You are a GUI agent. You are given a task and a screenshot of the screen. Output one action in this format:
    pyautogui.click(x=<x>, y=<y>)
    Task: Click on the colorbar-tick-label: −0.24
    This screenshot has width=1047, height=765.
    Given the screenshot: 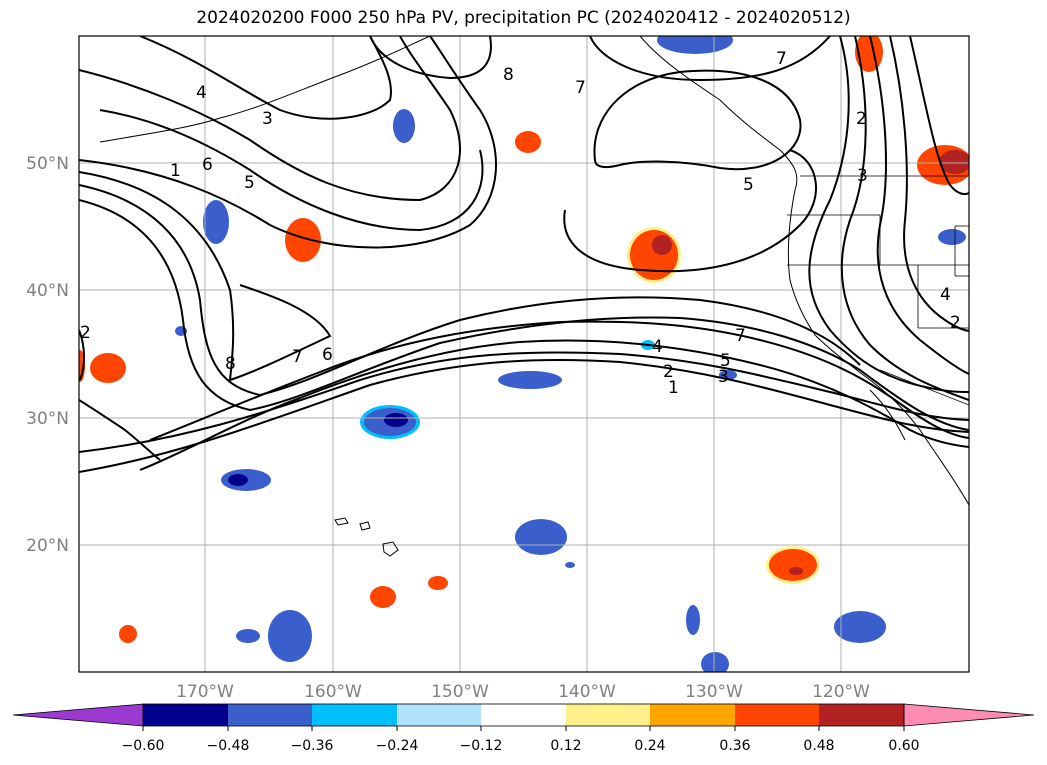 What is the action you would take?
    pyautogui.click(x=397, y=746)
    